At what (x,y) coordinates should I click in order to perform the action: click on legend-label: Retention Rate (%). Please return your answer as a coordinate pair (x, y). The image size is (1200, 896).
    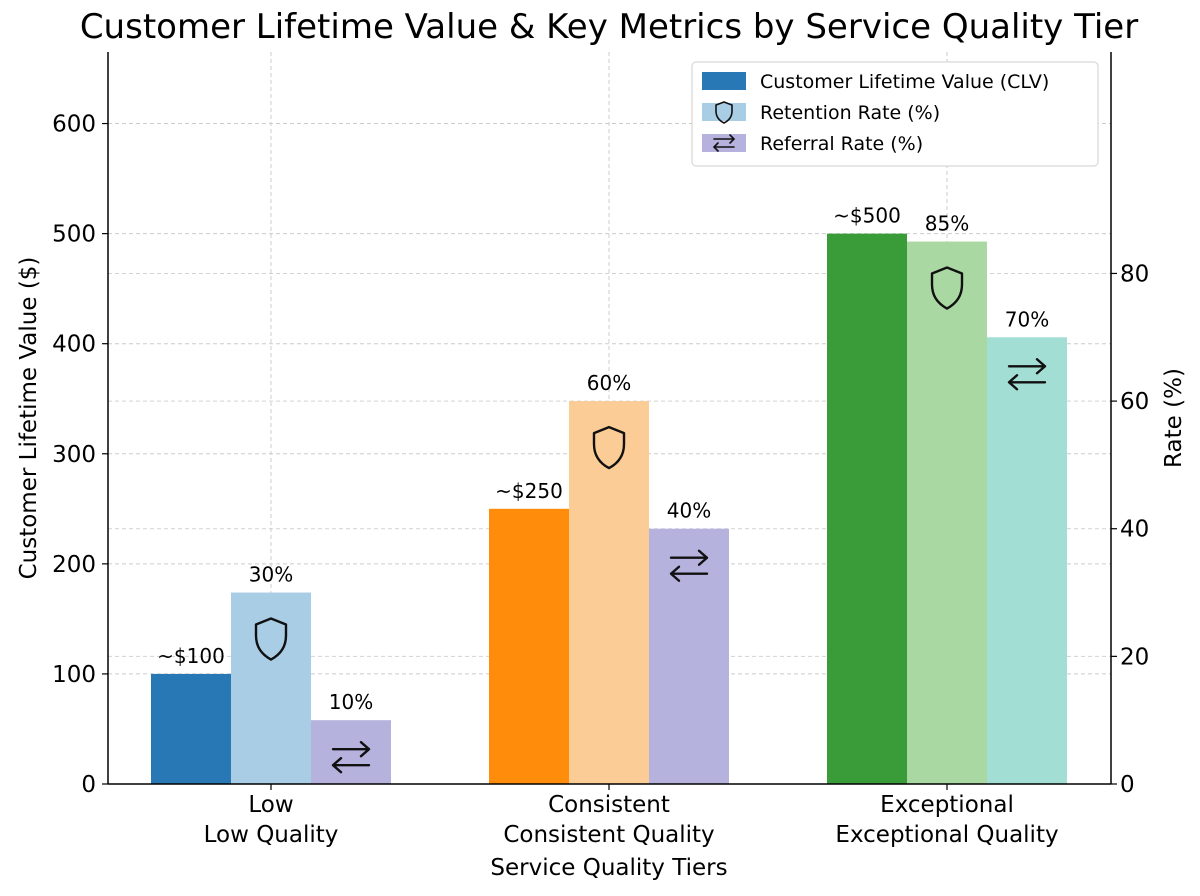
    Looking at the image, I should click on (850, 113).